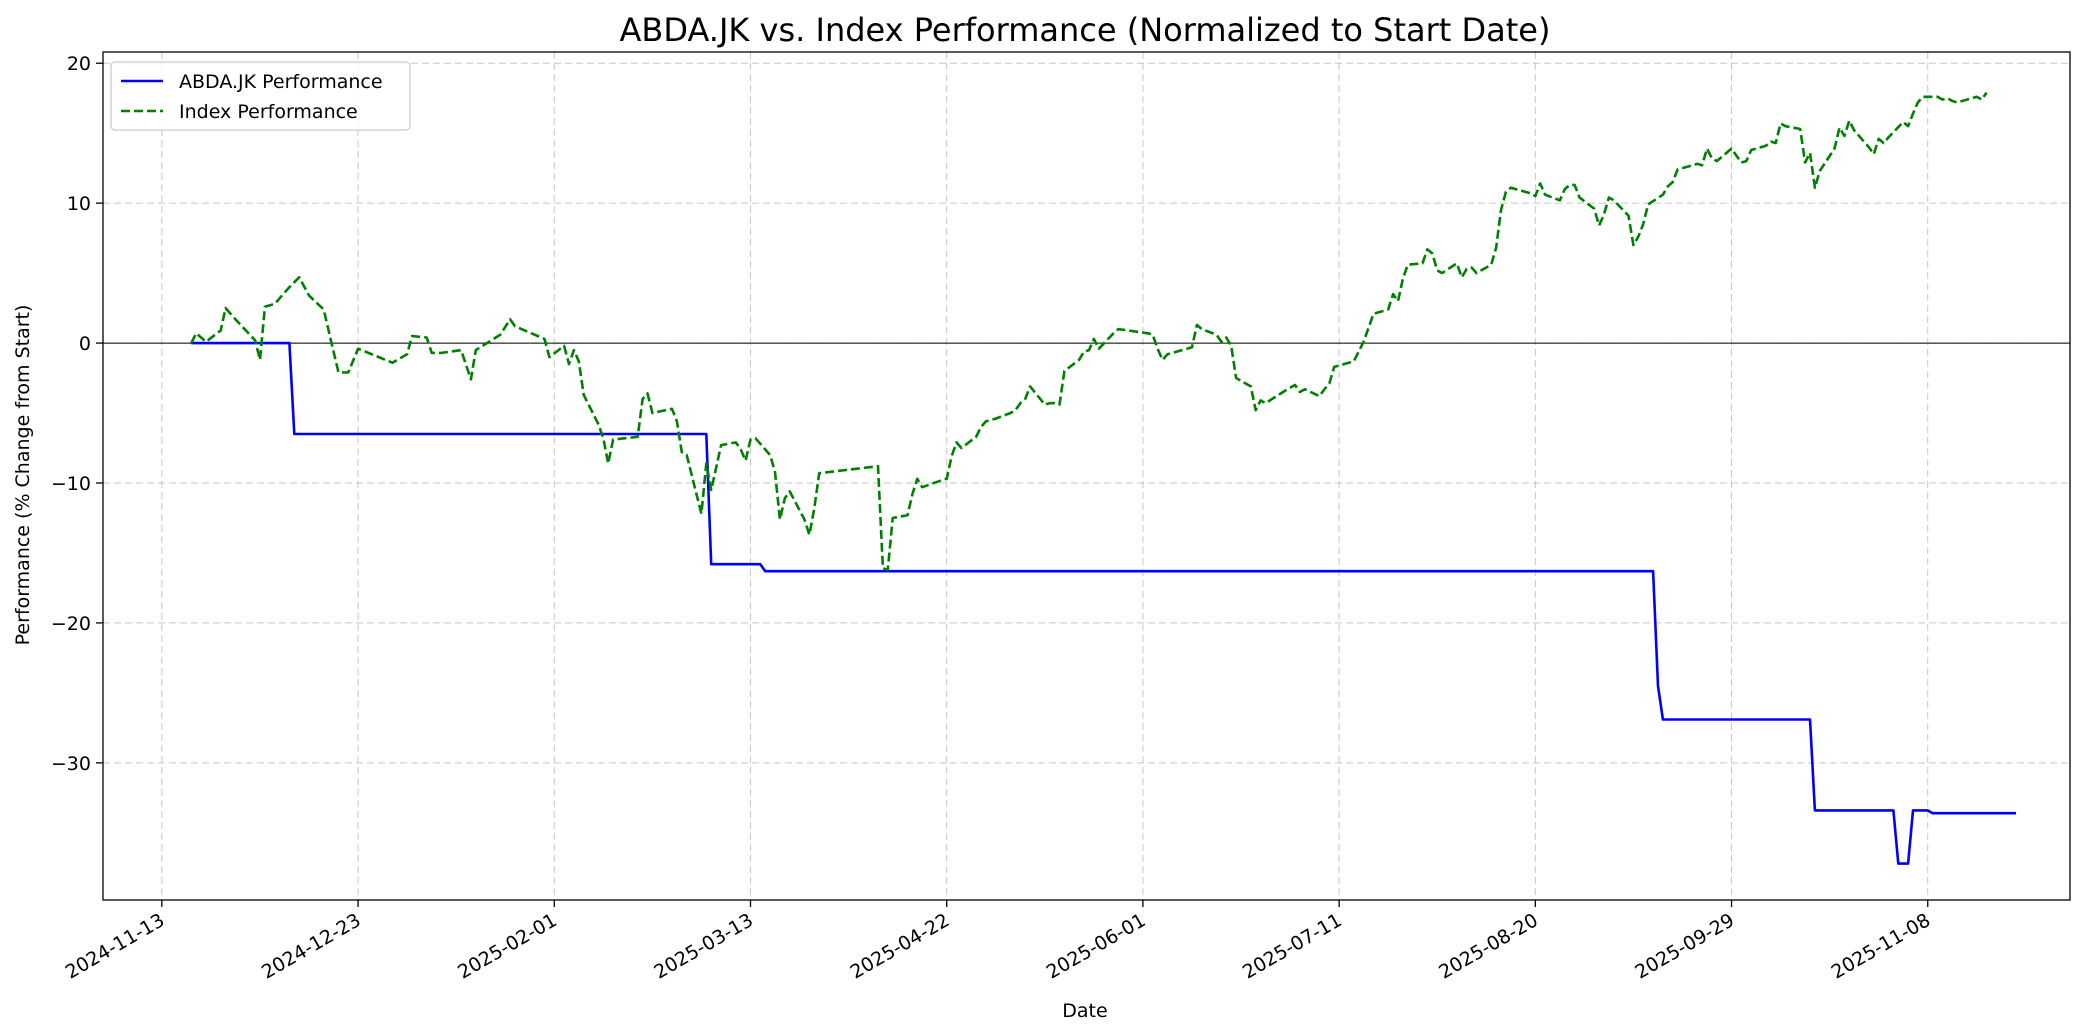 Image resolution: width=2084 pixels, height=1035 pixels. Describe the element at coordinates (1084, 1011) in the screenshot. I see `x-axis-label: Date` at that location.